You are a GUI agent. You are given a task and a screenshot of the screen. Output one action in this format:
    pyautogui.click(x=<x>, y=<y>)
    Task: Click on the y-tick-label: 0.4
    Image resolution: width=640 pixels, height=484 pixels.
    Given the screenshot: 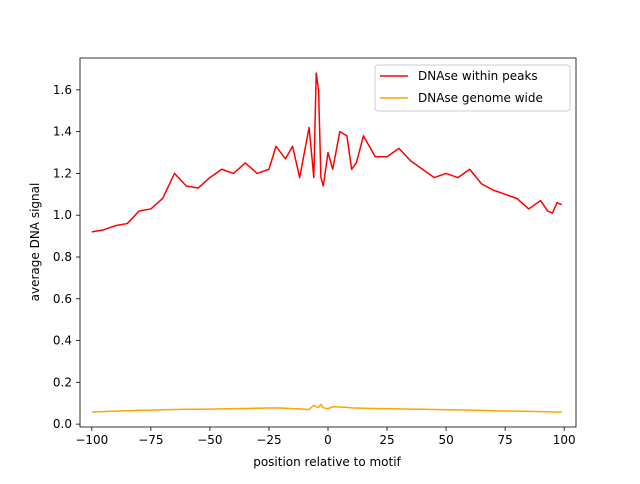 What is the action you would take?
    pyautogui.click(x=62, y=341)
    